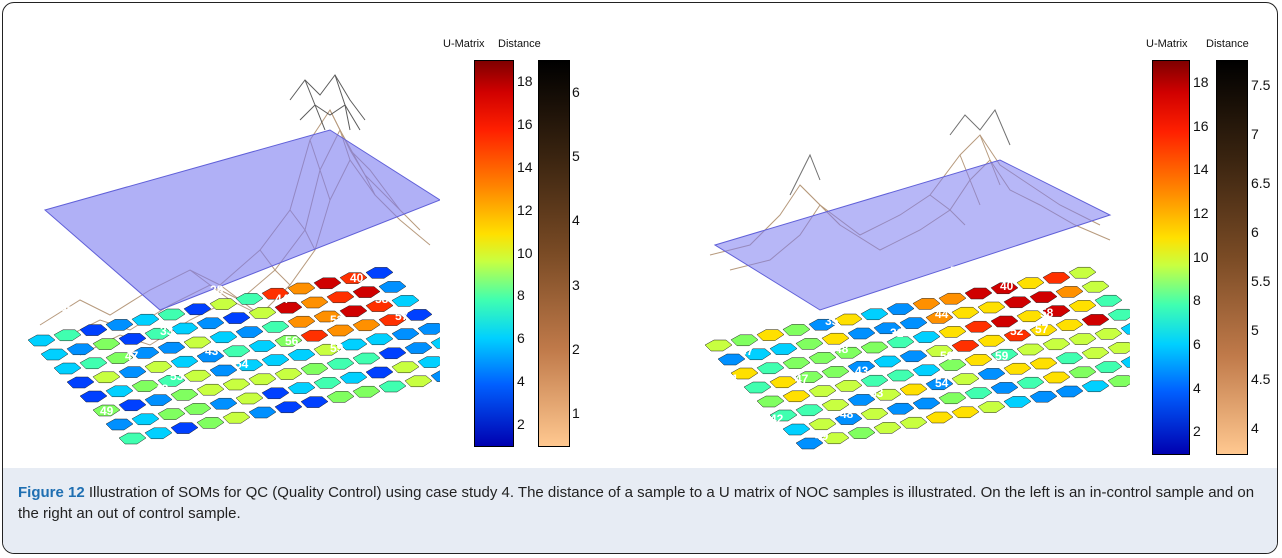  I want to click on left-umatrix-tick: 6, so click(521, 338).